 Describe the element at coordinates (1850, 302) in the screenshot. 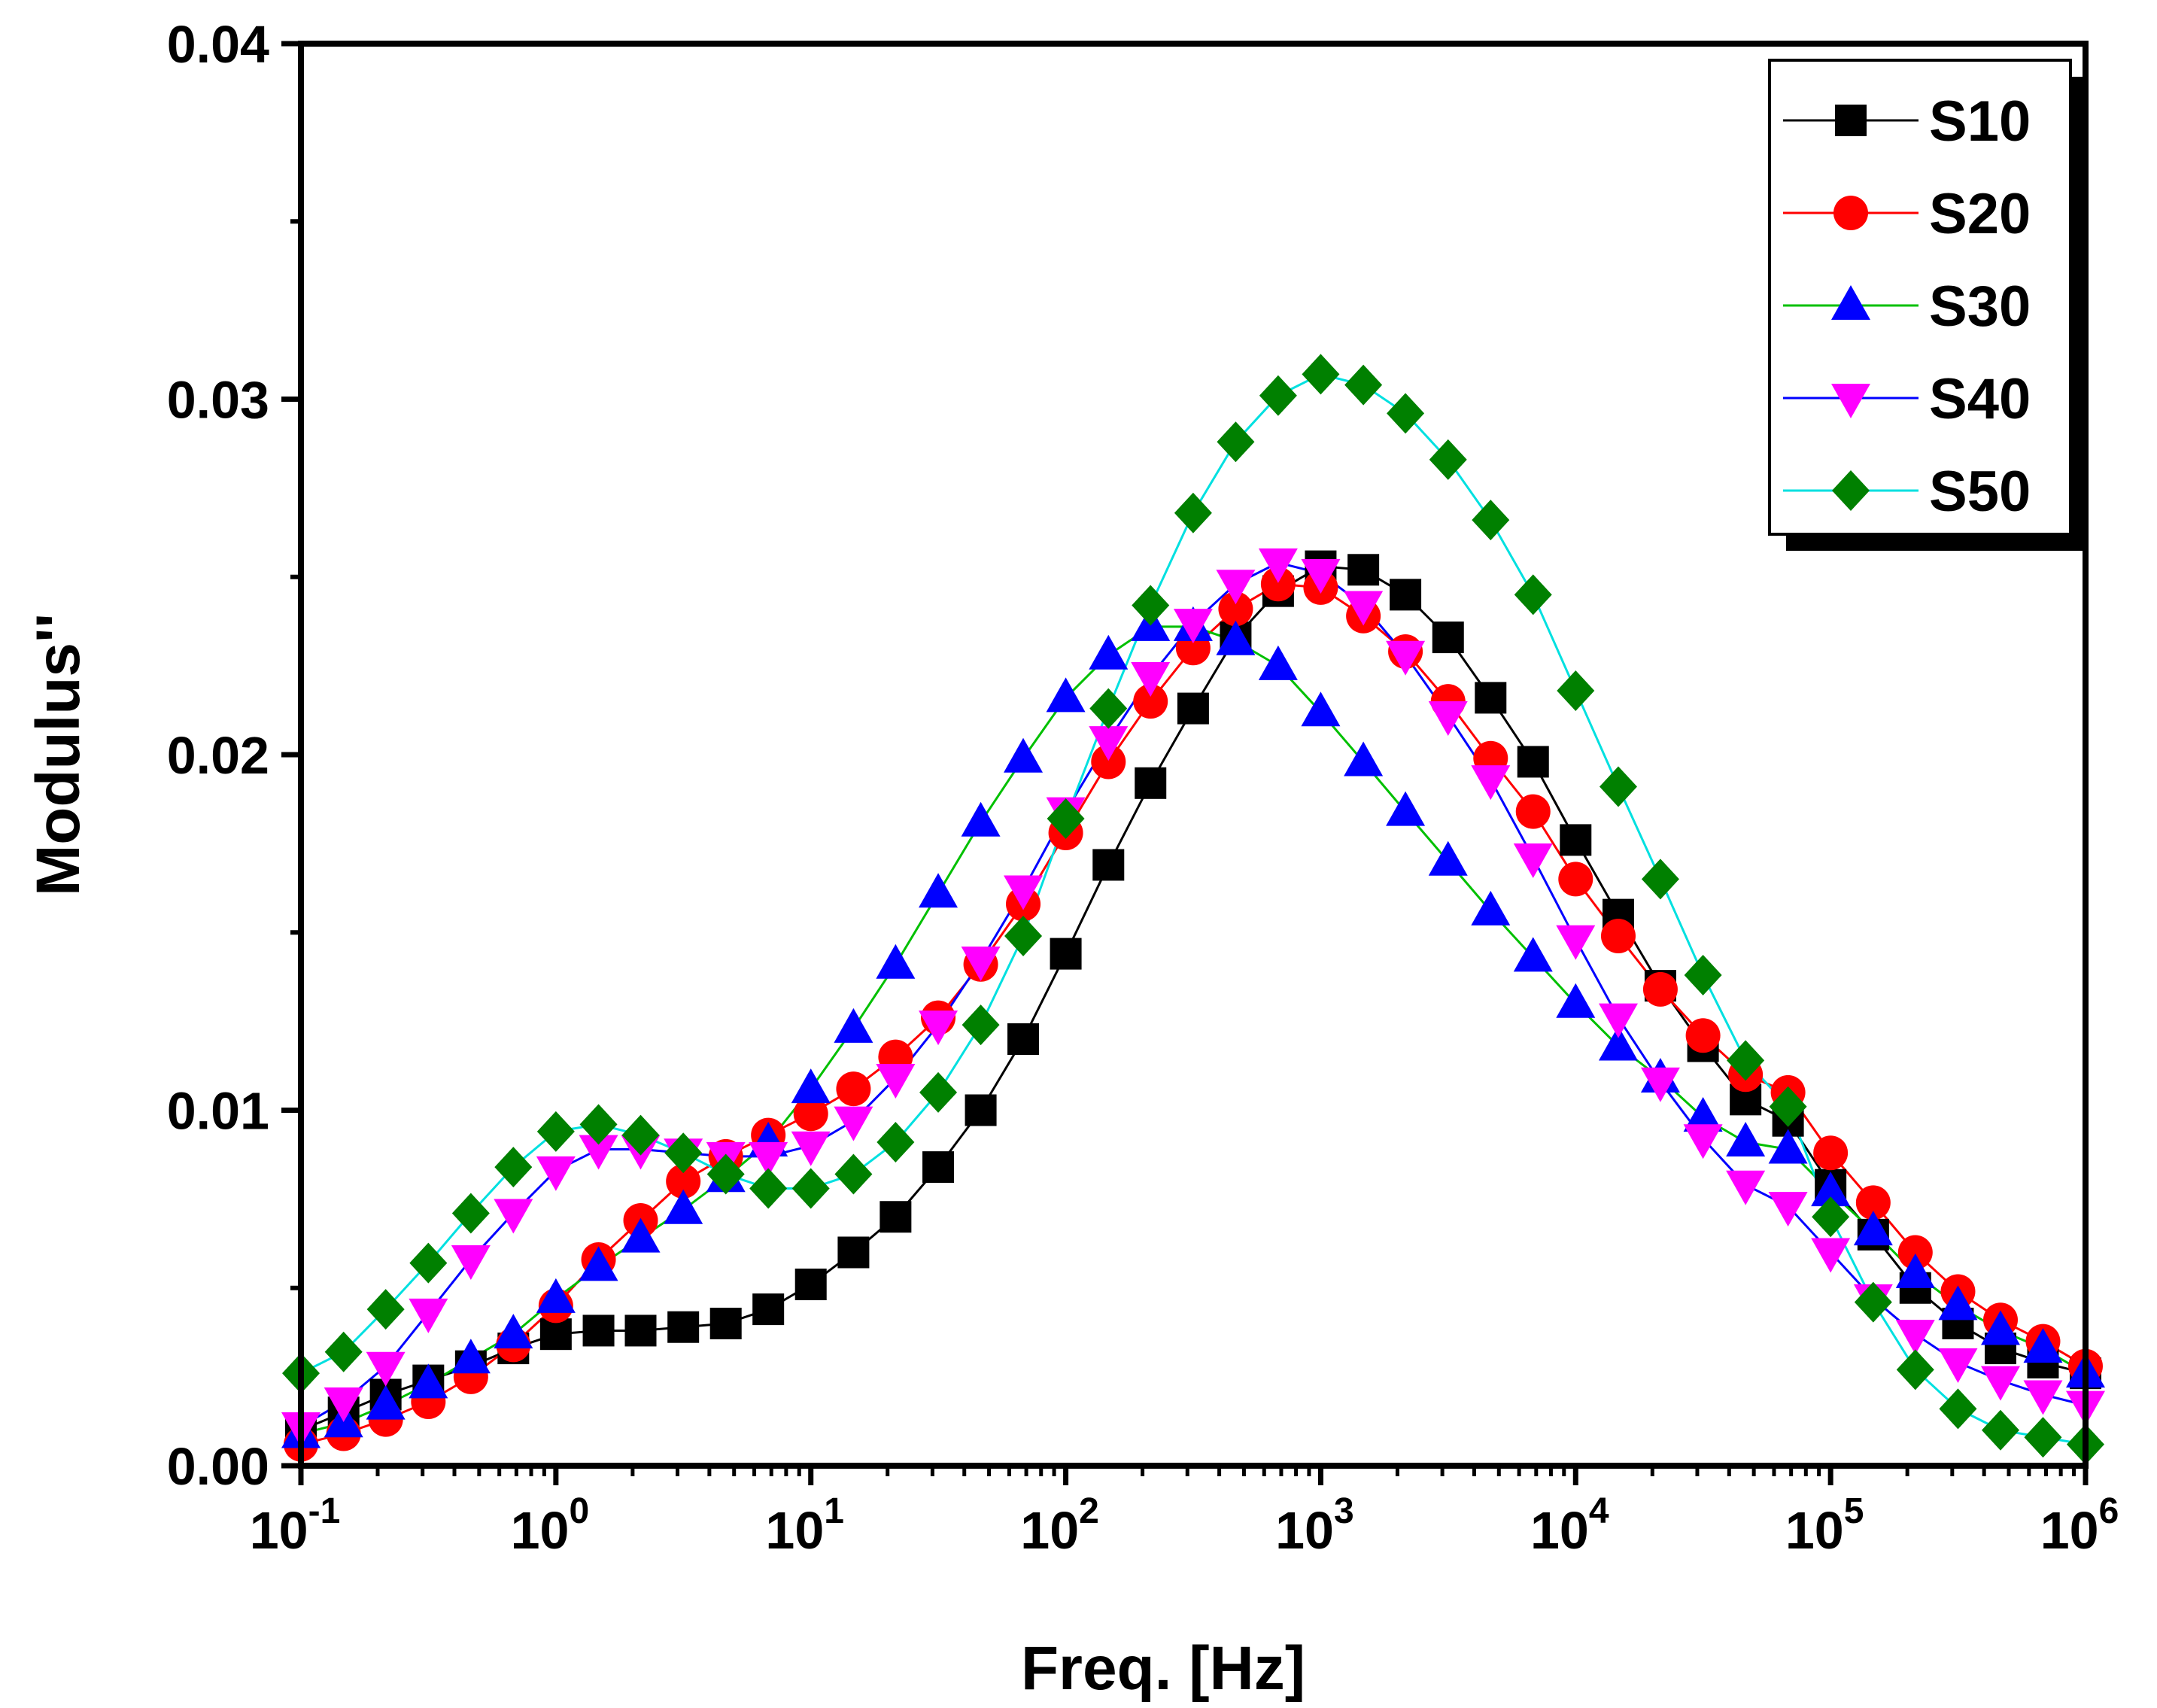

I see `legend-marker-s30` at that location.